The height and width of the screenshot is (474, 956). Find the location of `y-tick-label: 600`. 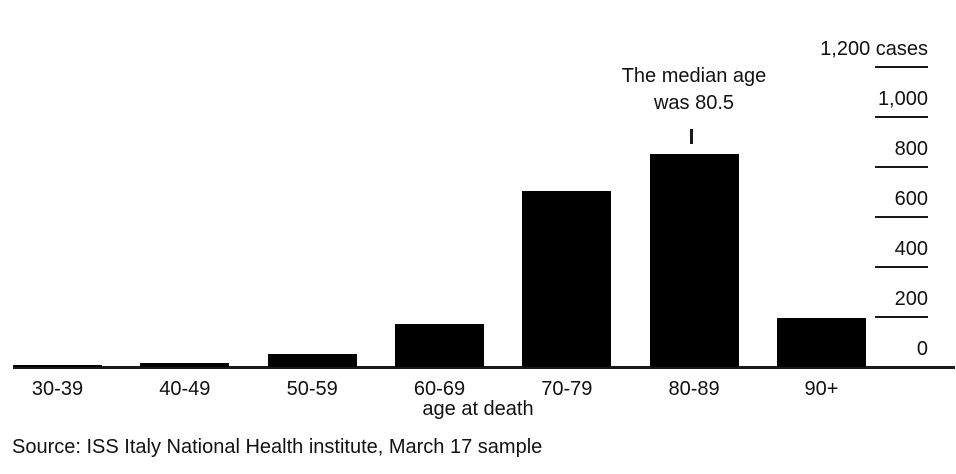

y-tick-label: 600 is located at coordinates (911, 199).